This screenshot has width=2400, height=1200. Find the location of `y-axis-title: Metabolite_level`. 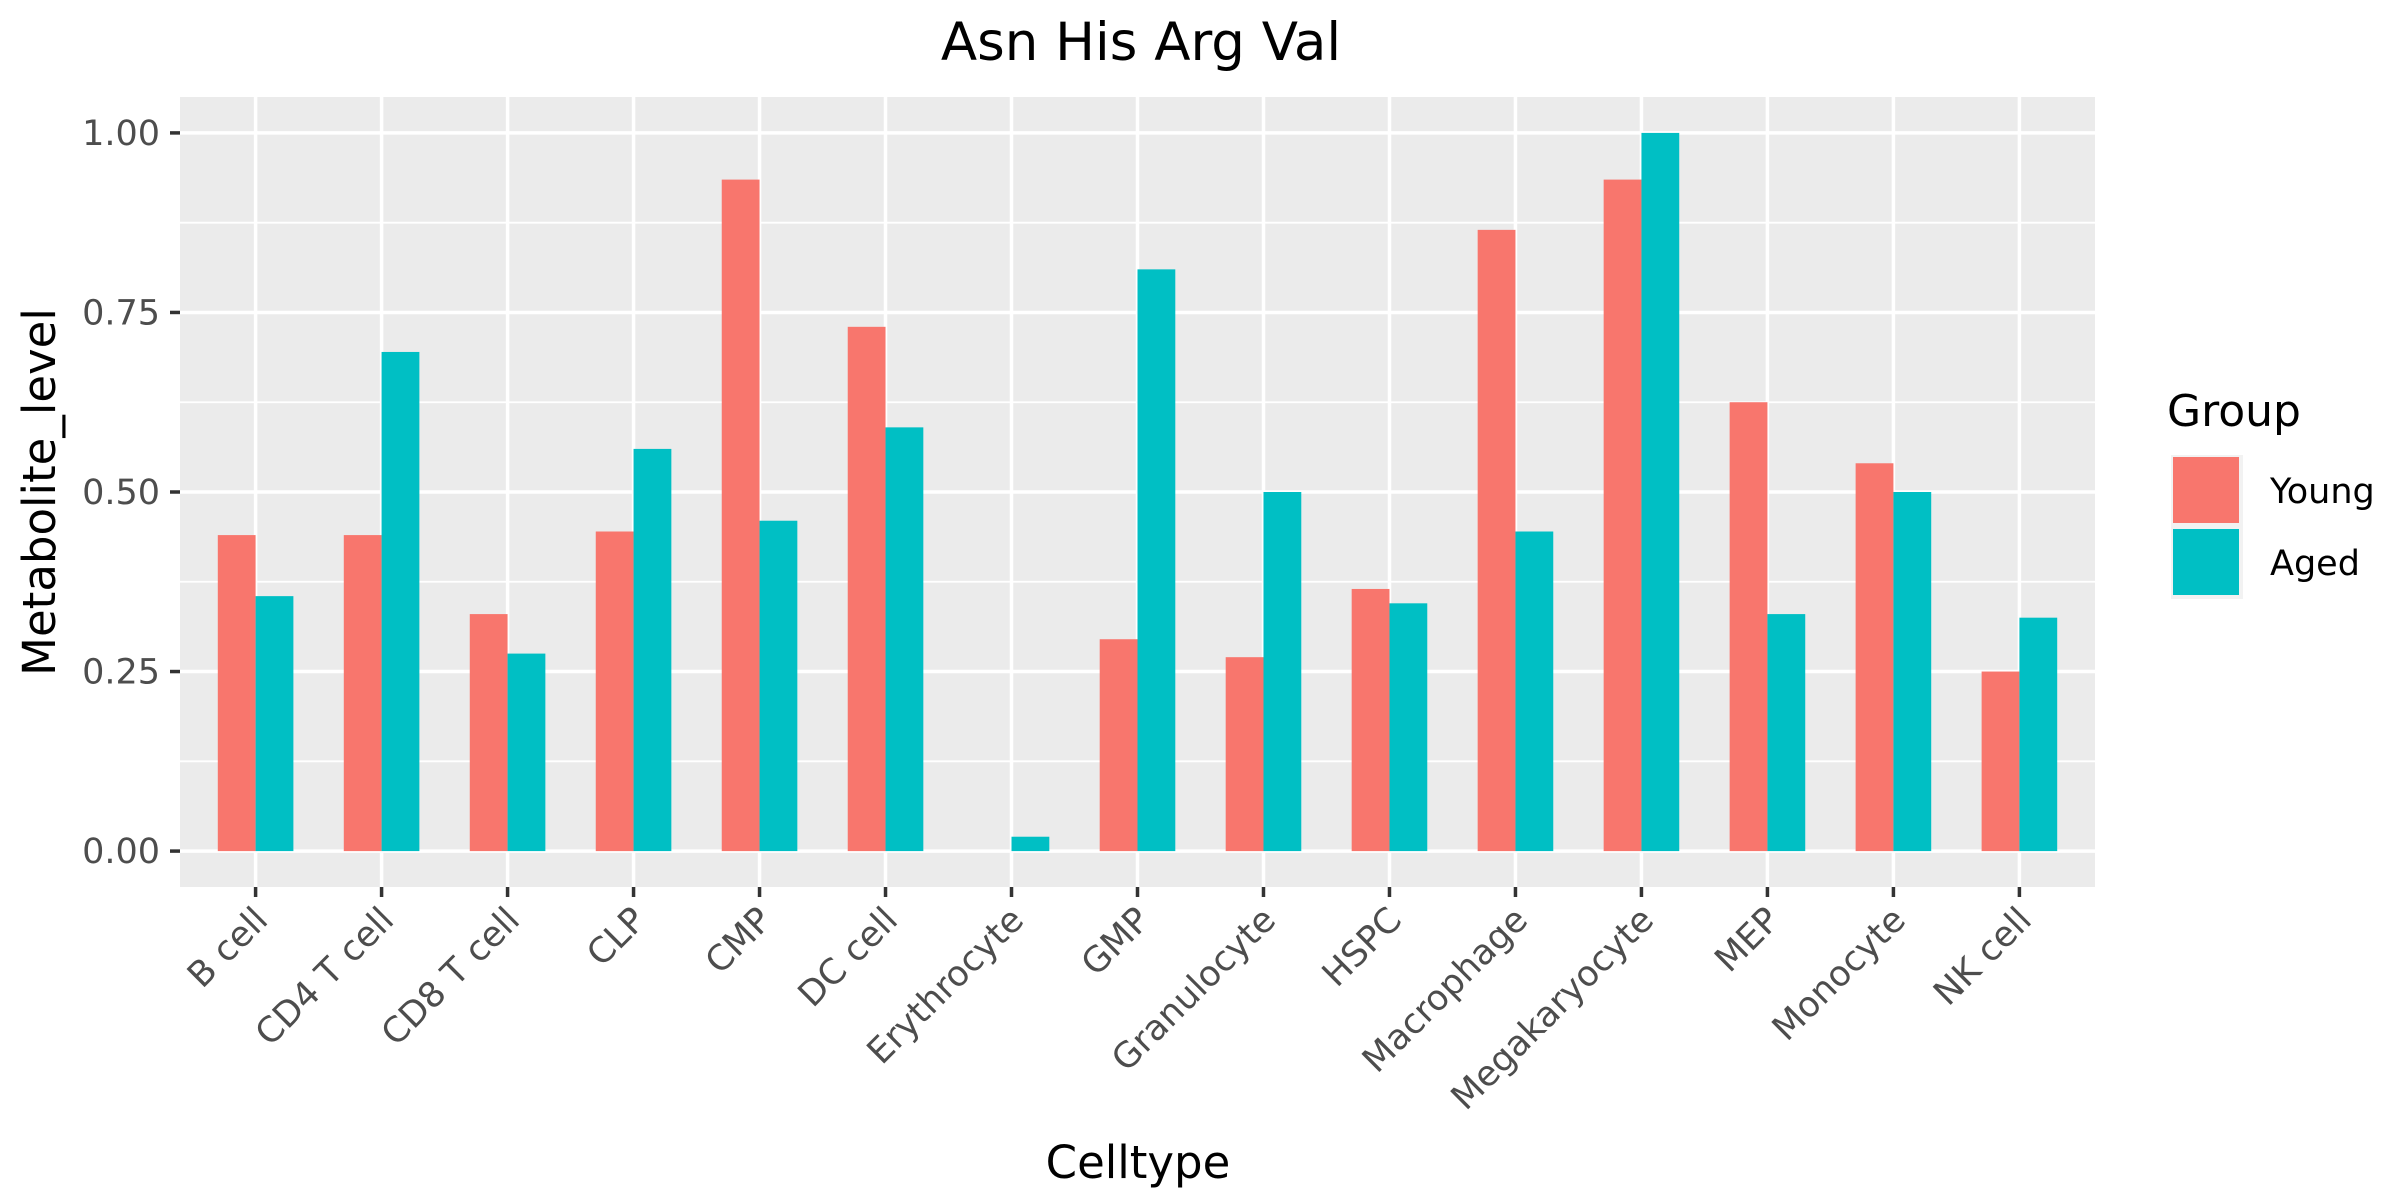

y-axis-title: Metabolite_level is located at coordinates (39, 492).